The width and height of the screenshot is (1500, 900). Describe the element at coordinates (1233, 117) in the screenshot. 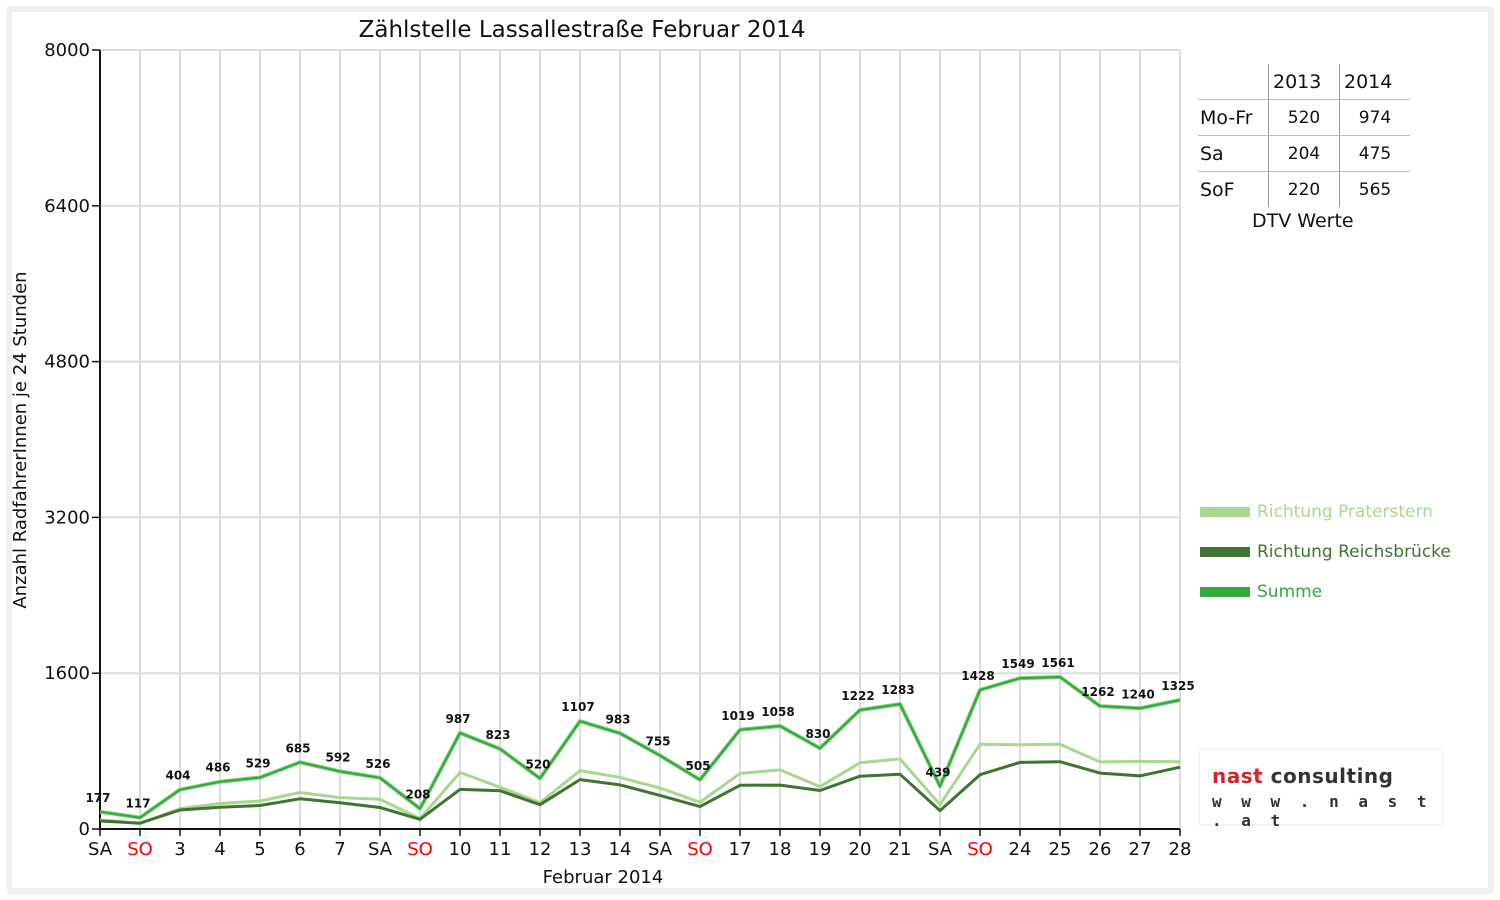

I see `dtv-row-label: Mo-Fr` at that location.